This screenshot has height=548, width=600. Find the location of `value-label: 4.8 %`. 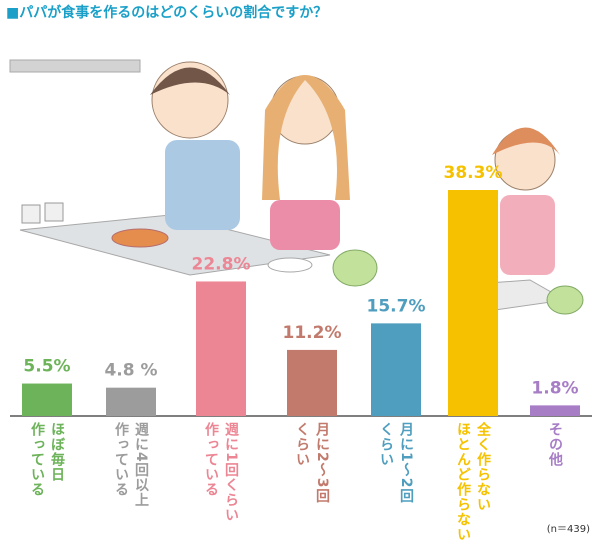

value-label: 4.8 % is located at coordinates (130, 371).